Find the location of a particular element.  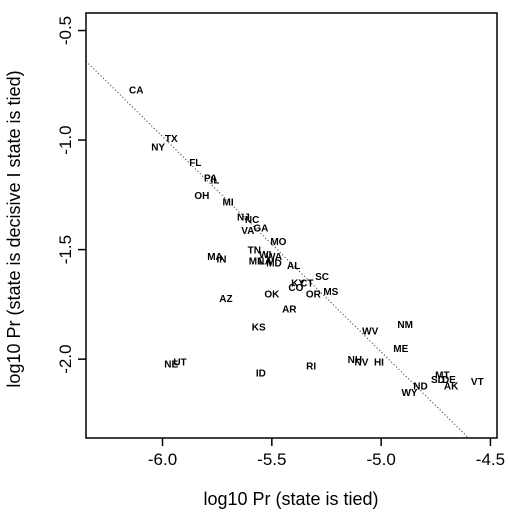

y-axis: -0.5 -1.0 -1.5 -2.0 is located at coordinates (71, 195).